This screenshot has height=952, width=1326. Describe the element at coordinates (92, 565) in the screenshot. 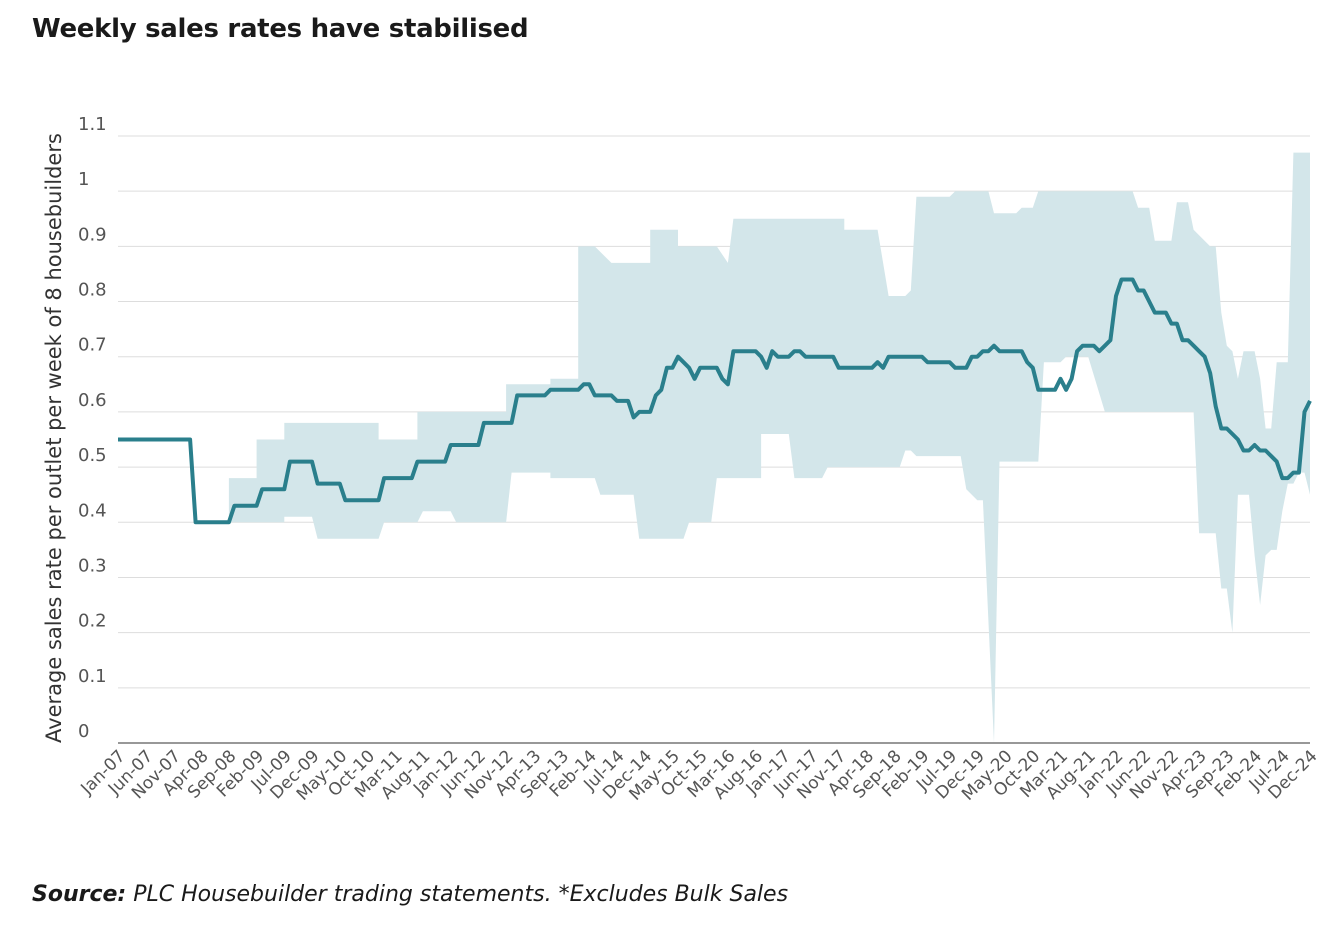

I see `y-tick-label: 0.3` at that location.